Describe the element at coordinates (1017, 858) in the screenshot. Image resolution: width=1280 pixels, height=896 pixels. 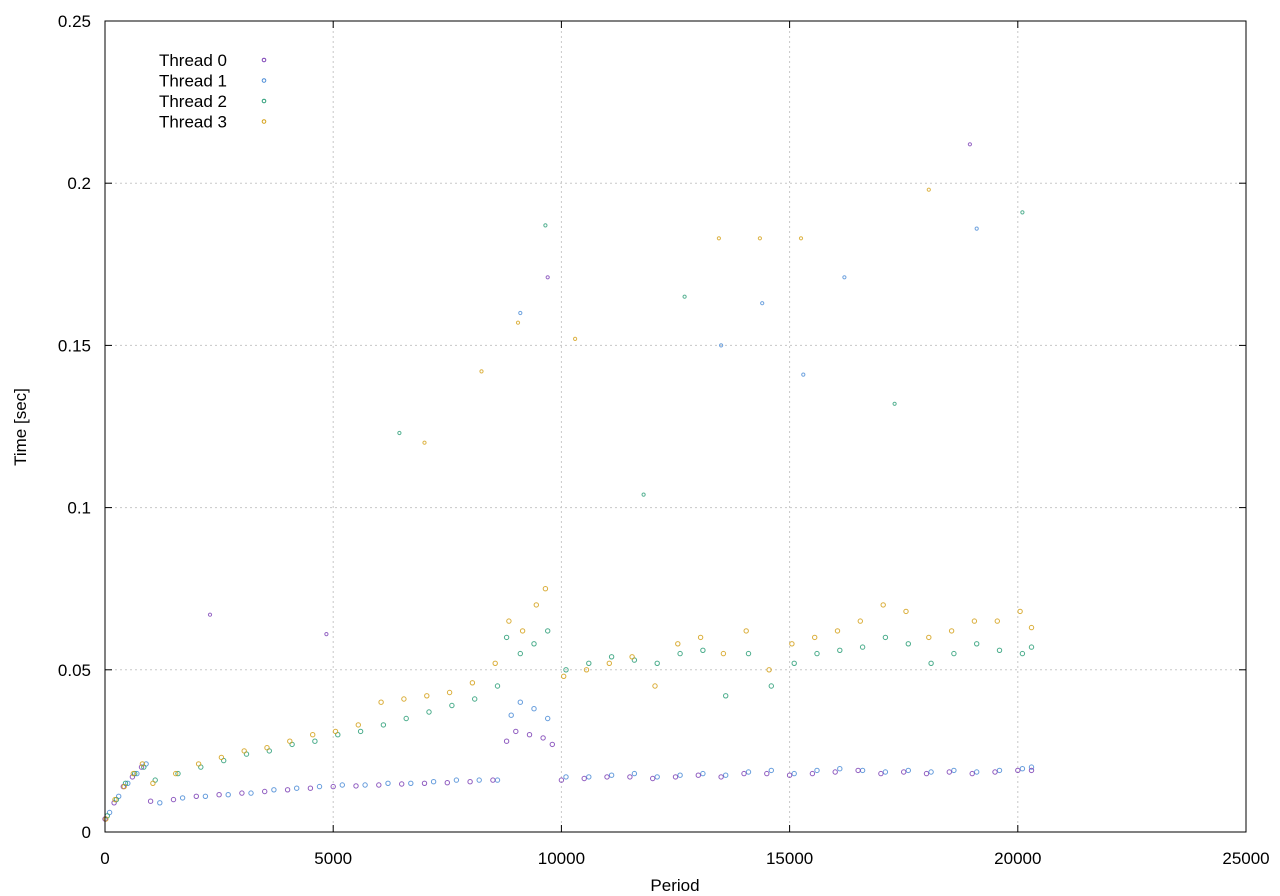
I see `x-tick-label: 20000` at that location.